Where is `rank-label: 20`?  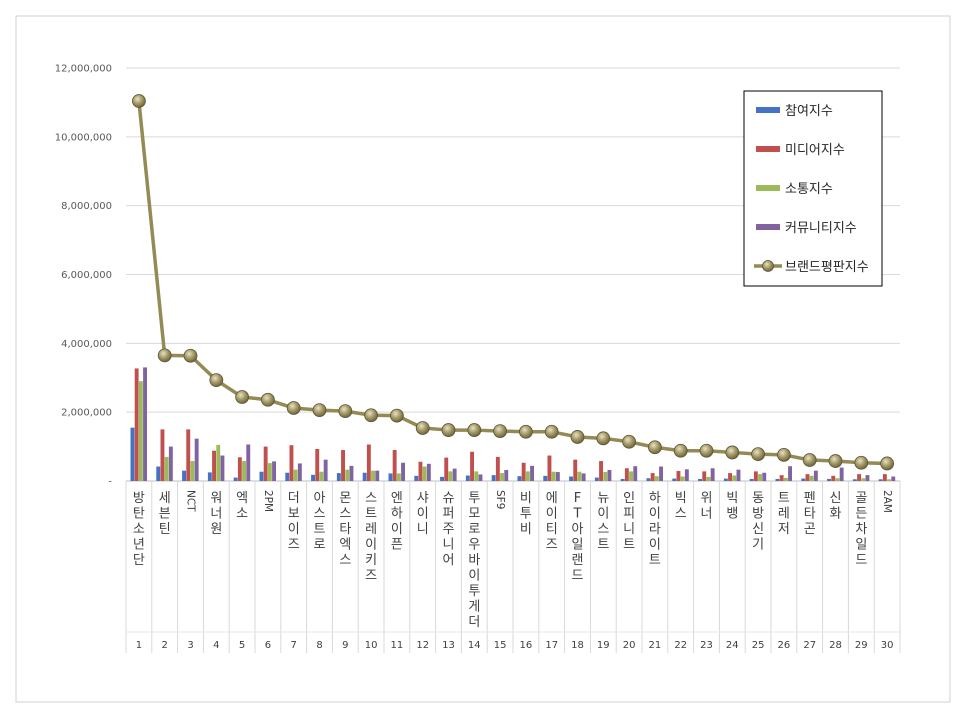 rank-label: 20 is located at coordinates (629, 645).